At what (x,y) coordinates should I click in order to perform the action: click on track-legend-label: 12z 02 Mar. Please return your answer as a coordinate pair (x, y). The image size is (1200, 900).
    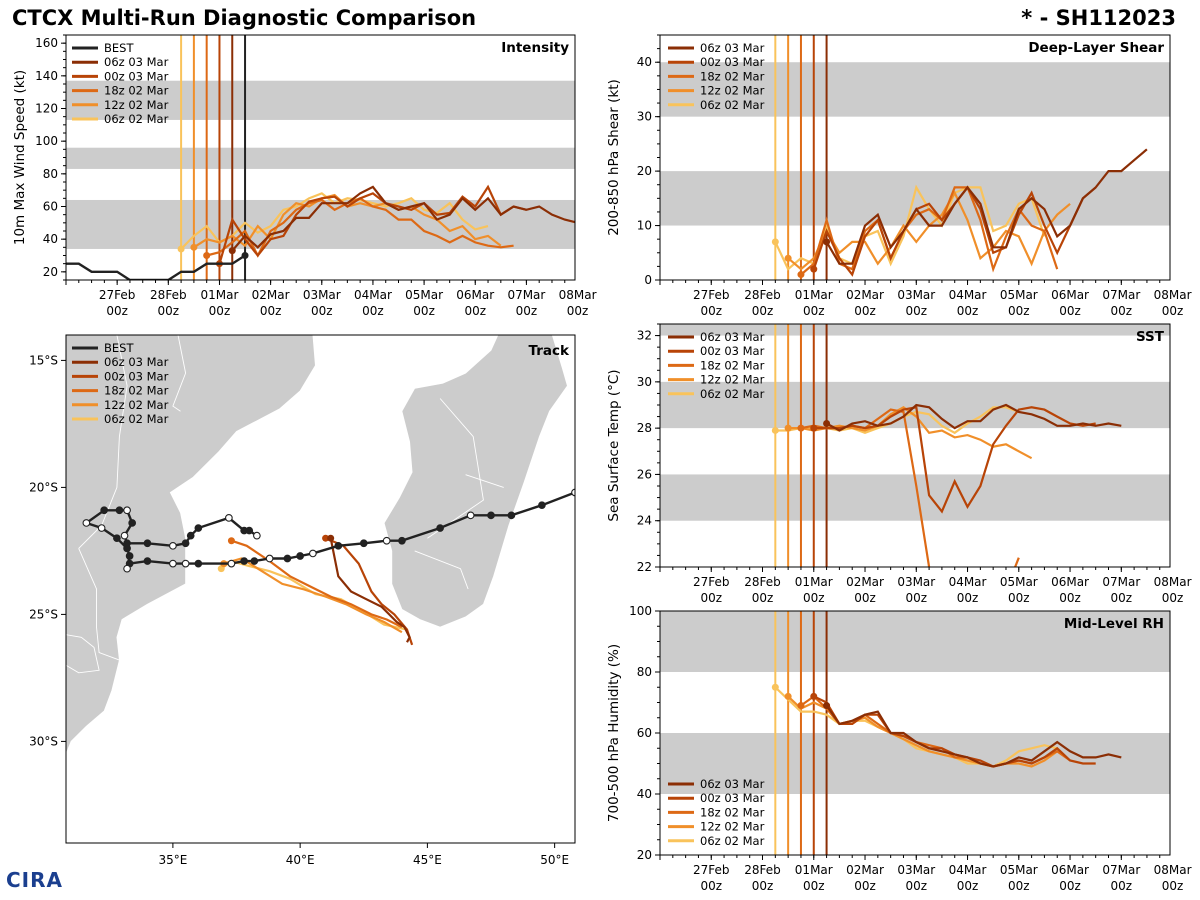
    Looking at the image, I should click on (136, 405).